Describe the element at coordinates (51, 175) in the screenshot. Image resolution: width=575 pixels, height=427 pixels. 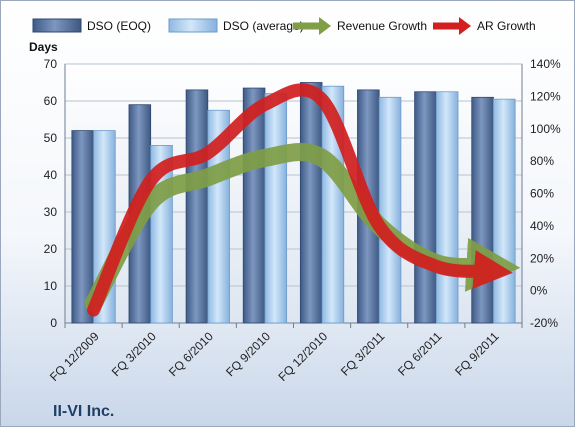
I see `y-tick-label: 40` at that location.